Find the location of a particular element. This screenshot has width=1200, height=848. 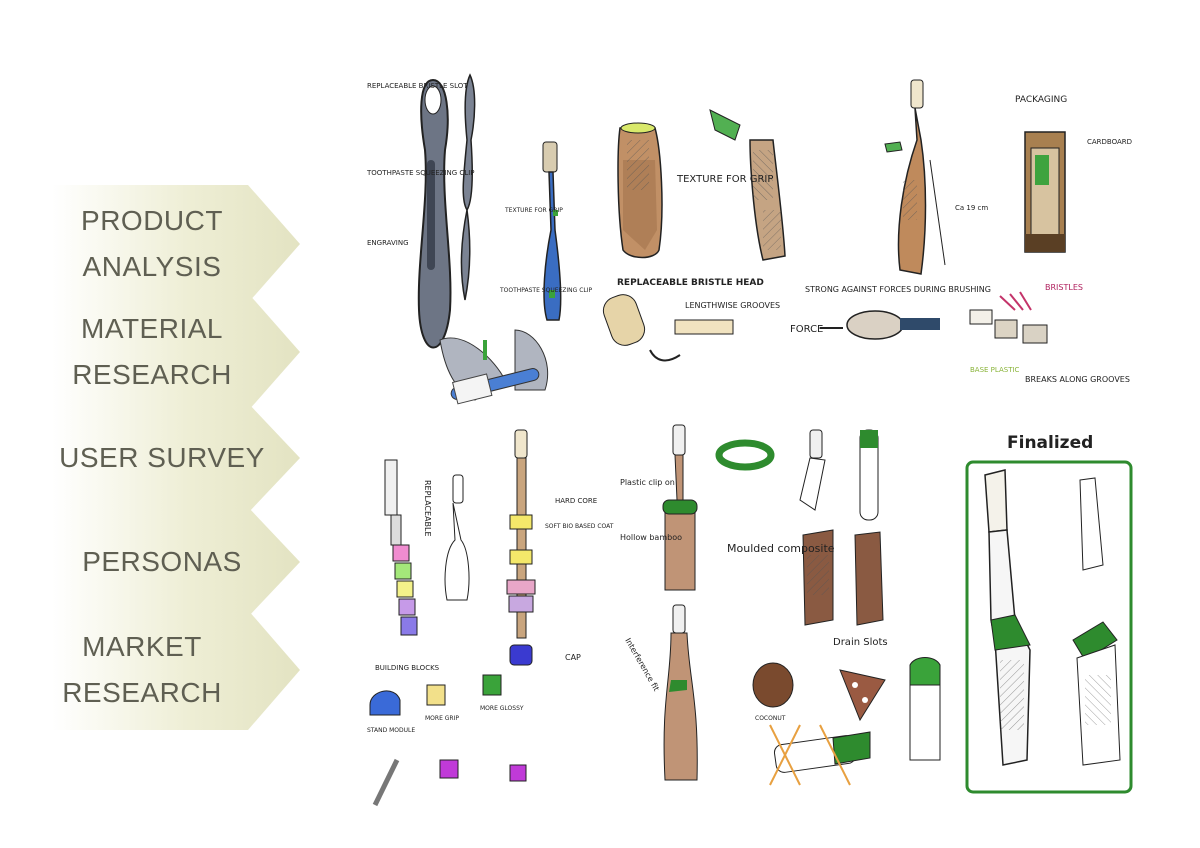

lengthwise-grooves-label: LENGTHWISE GROOVES is located at coordinates (732, 305).